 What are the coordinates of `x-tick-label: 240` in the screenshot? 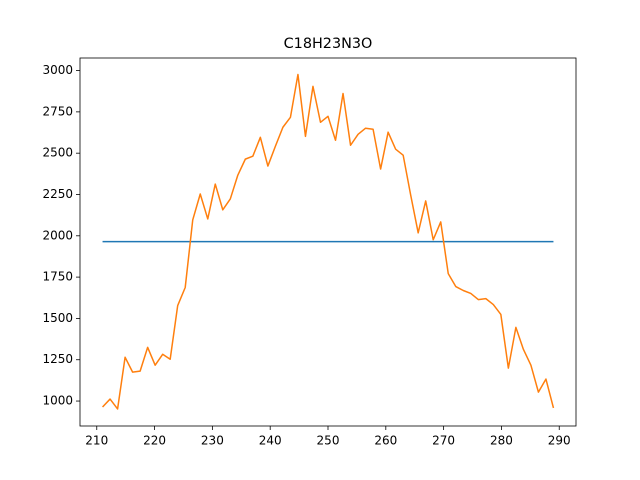 It's located at (270, 441).